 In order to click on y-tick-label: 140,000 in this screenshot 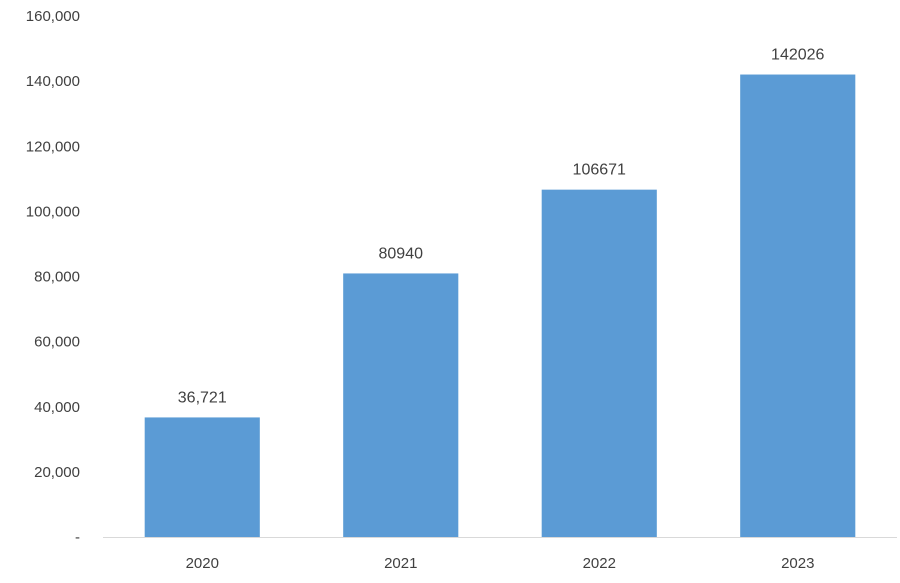, I will do `click(53, 81)`.